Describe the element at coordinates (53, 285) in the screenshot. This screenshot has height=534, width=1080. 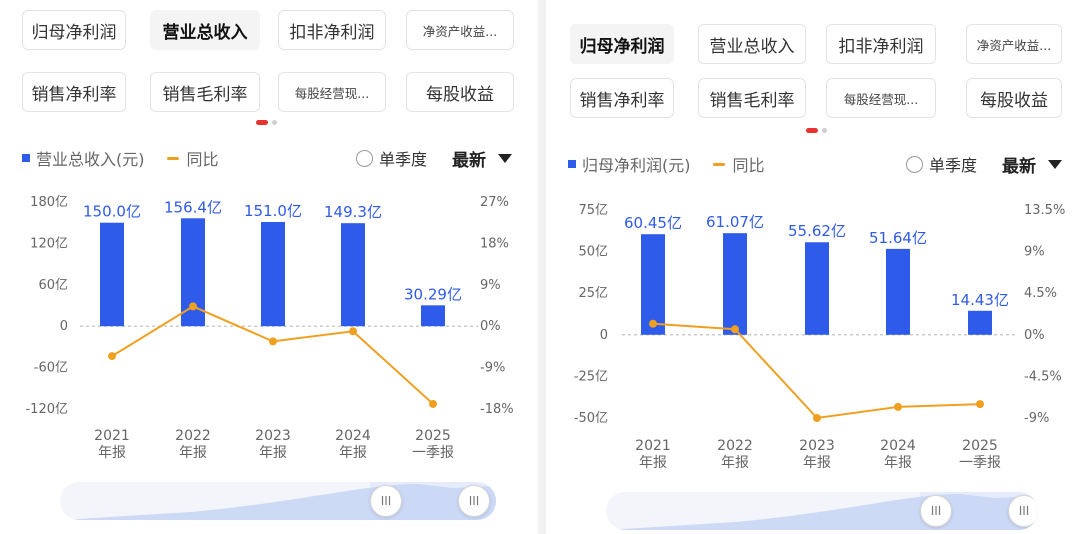
I see `y-left-tick-label: 60亿` at that location.